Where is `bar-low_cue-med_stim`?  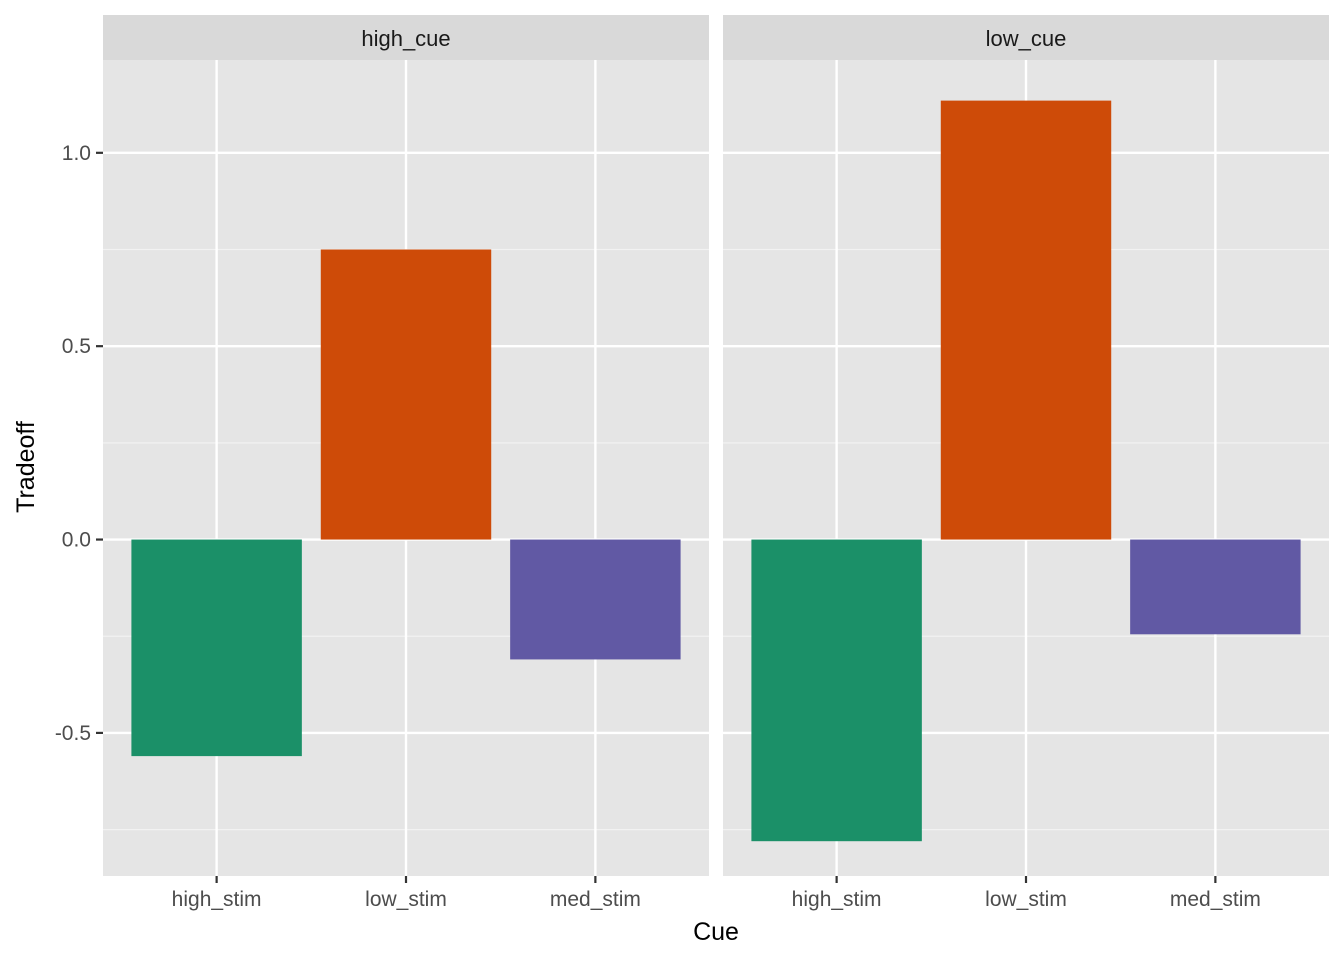 bar-low_cue-med_stim is located at coordinates (1215, 587).